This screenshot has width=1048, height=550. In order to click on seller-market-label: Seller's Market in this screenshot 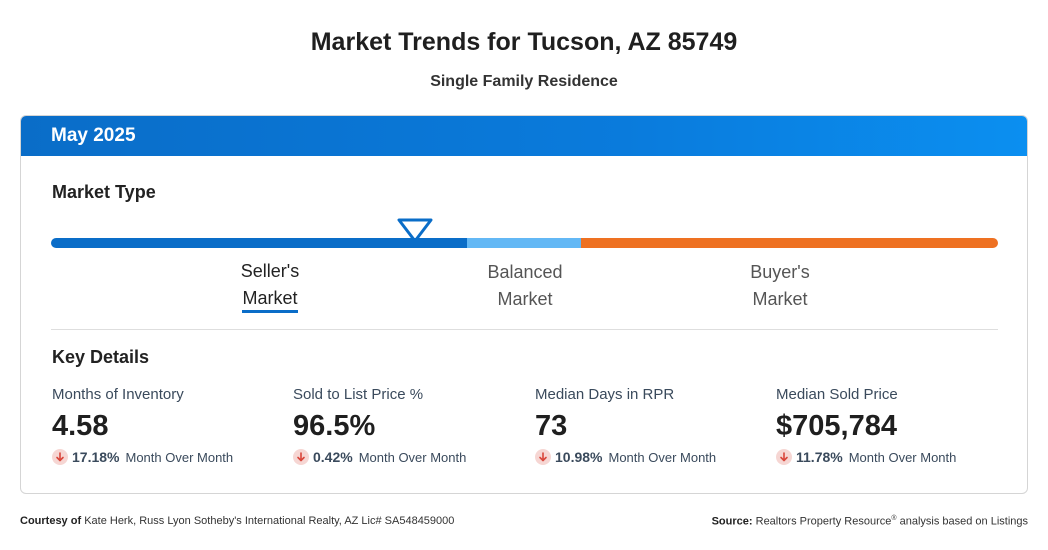, I will do `click(270, 285)`.